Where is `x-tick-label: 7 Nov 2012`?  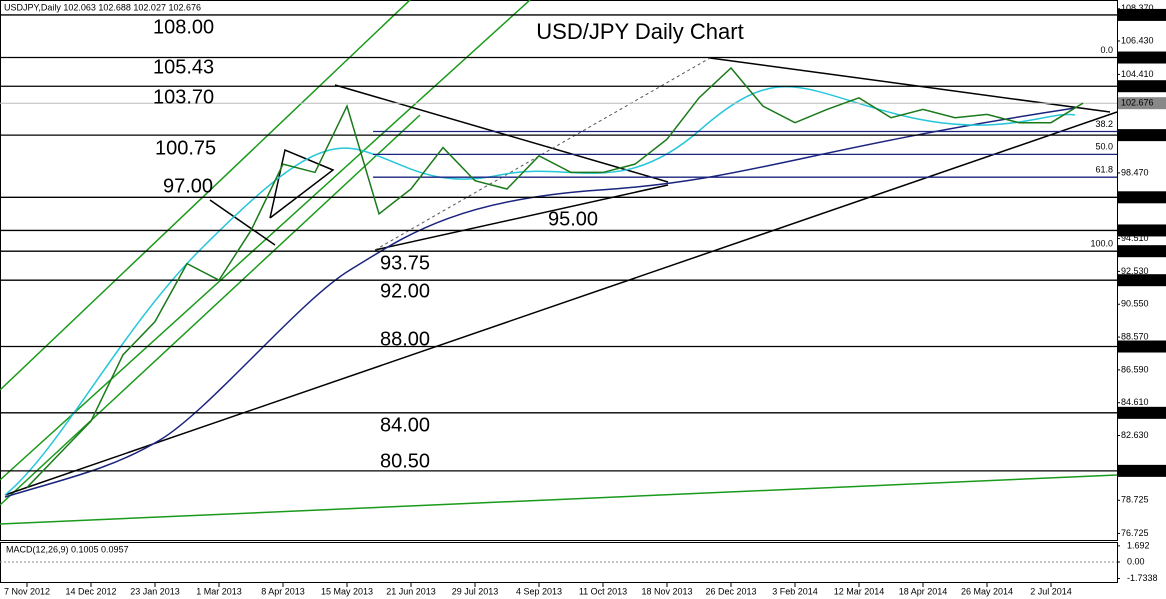 x-tick-label: 7 Nov 2012 is located at coordinates (27, 591).